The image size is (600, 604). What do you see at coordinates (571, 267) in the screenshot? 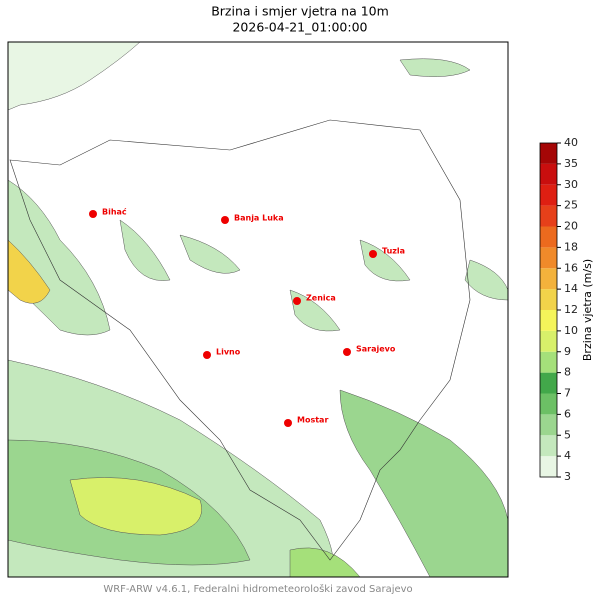
I see `colorbar-tick-label: 16` at bounding box center [571, 267].